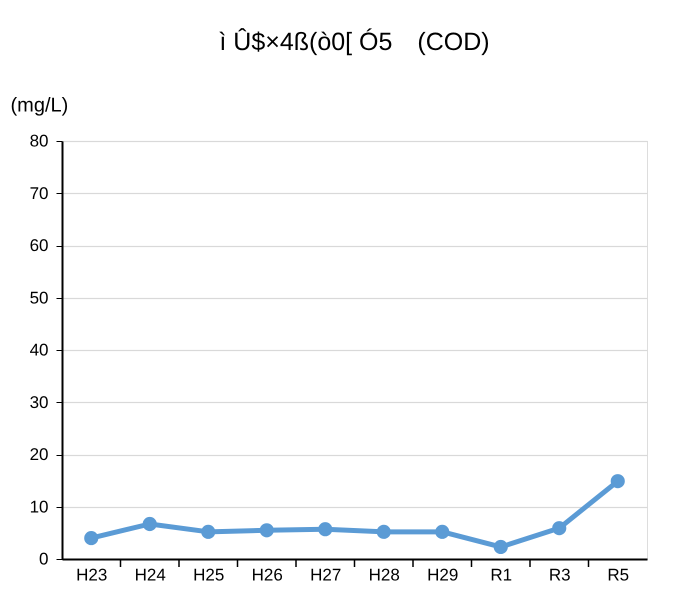 The image size is (688, 594). I want to click on x-tick-label: H26, so click(267, 575).